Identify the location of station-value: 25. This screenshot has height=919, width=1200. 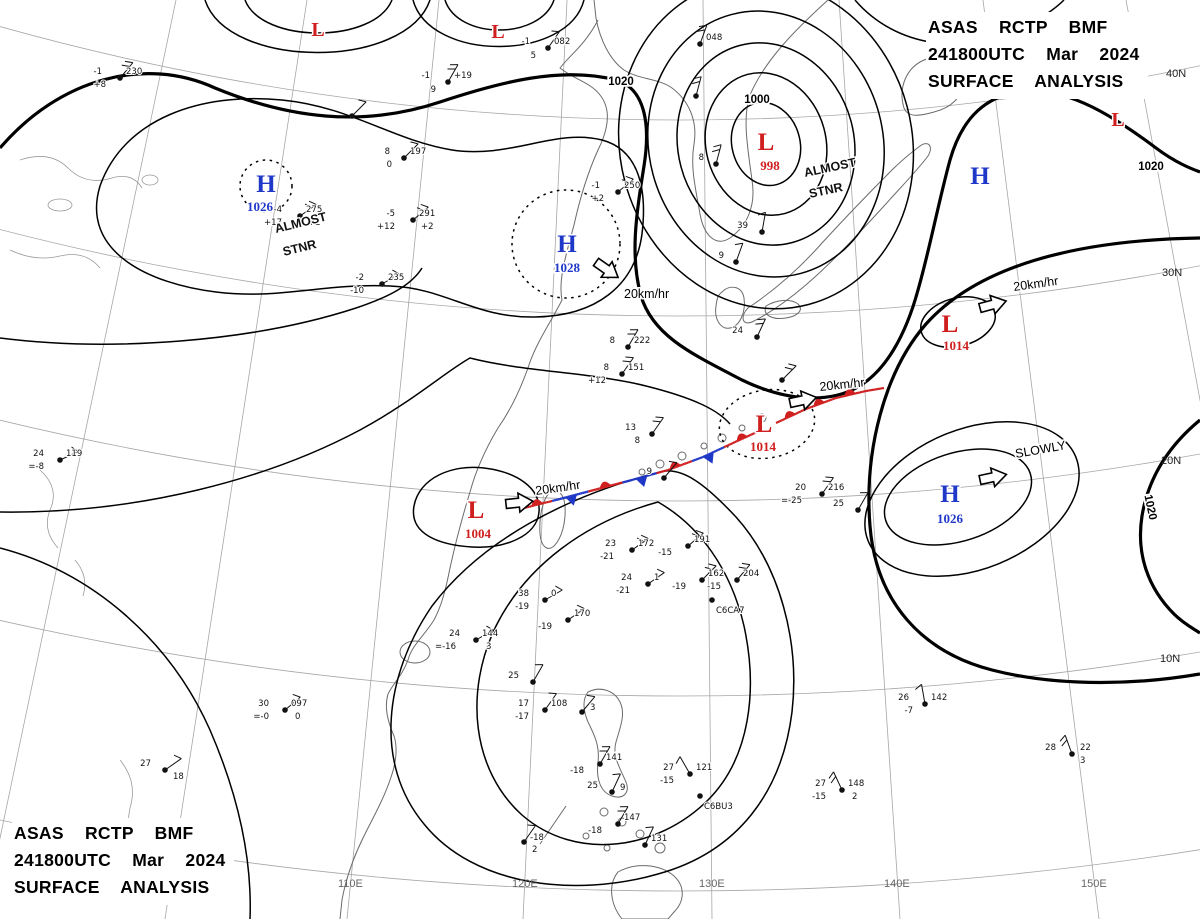
(592, 786).